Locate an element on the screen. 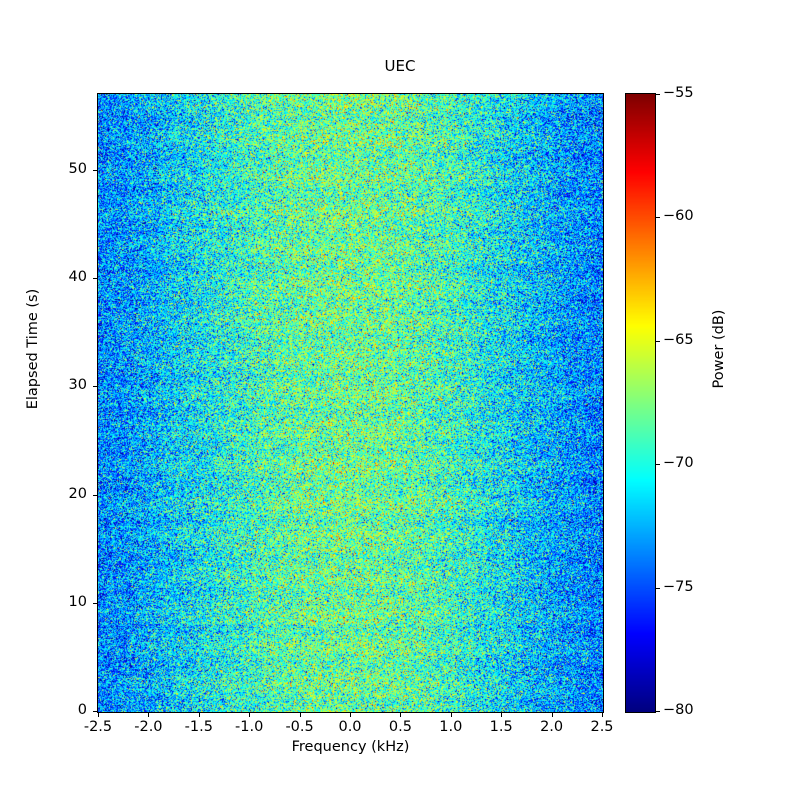 This screenshot has height=800, width=800. colorbar-tick-label: −55 is located at coordinates (678, 93).